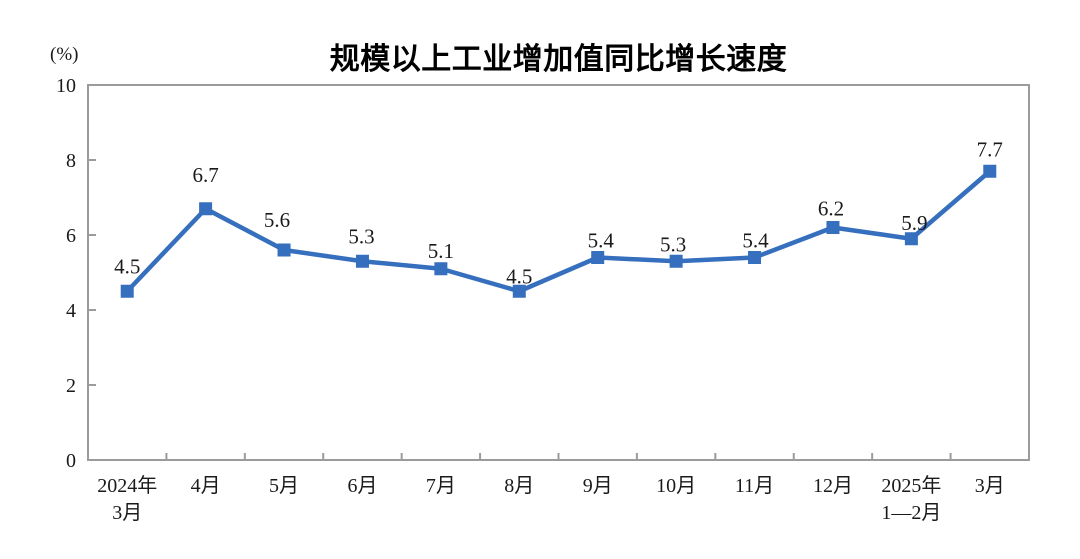 The width and height of the screenshot is (1080, 559). I want to click on y-tick-label: 4, so click(71, 311).